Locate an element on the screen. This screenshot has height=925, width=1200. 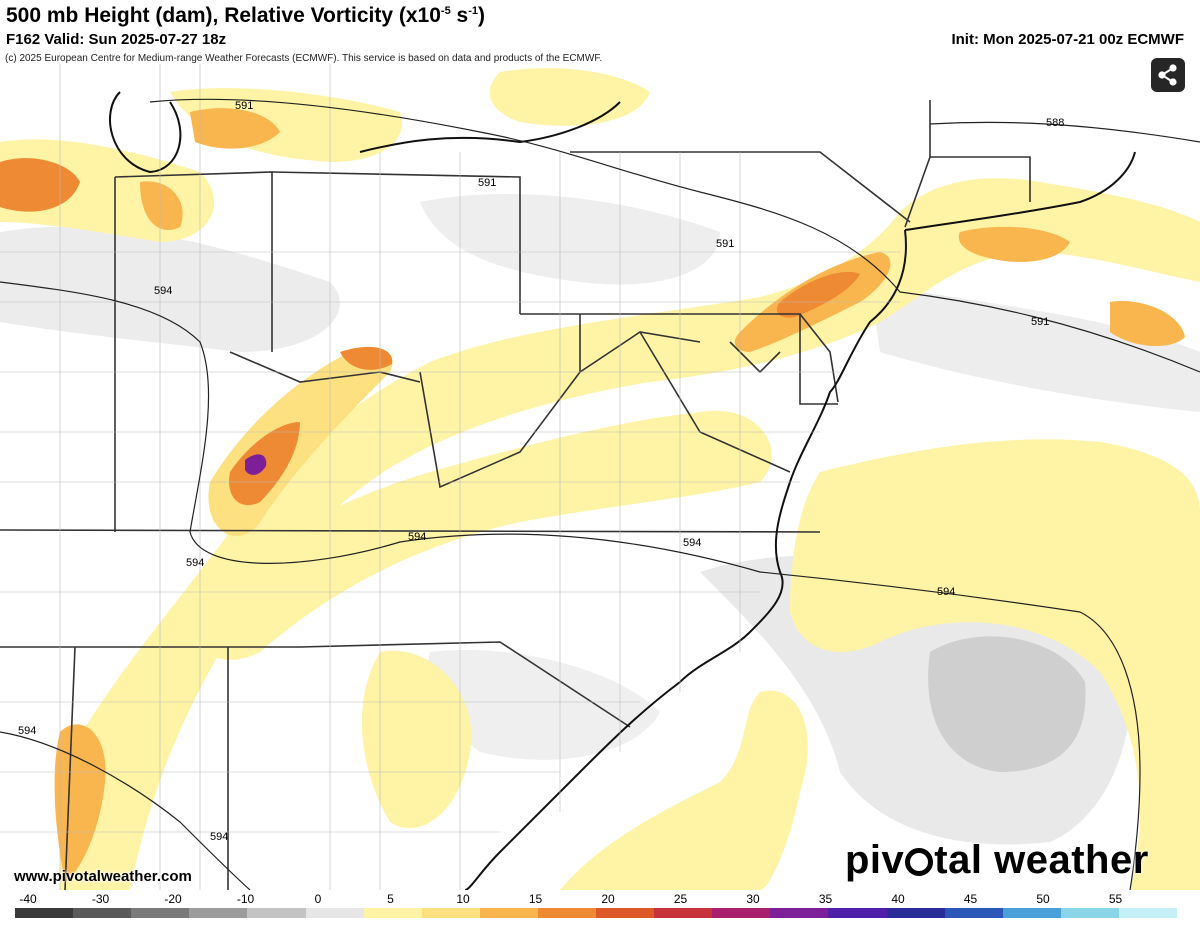
legend-tick: 25 is located at coordinates (680, 899).